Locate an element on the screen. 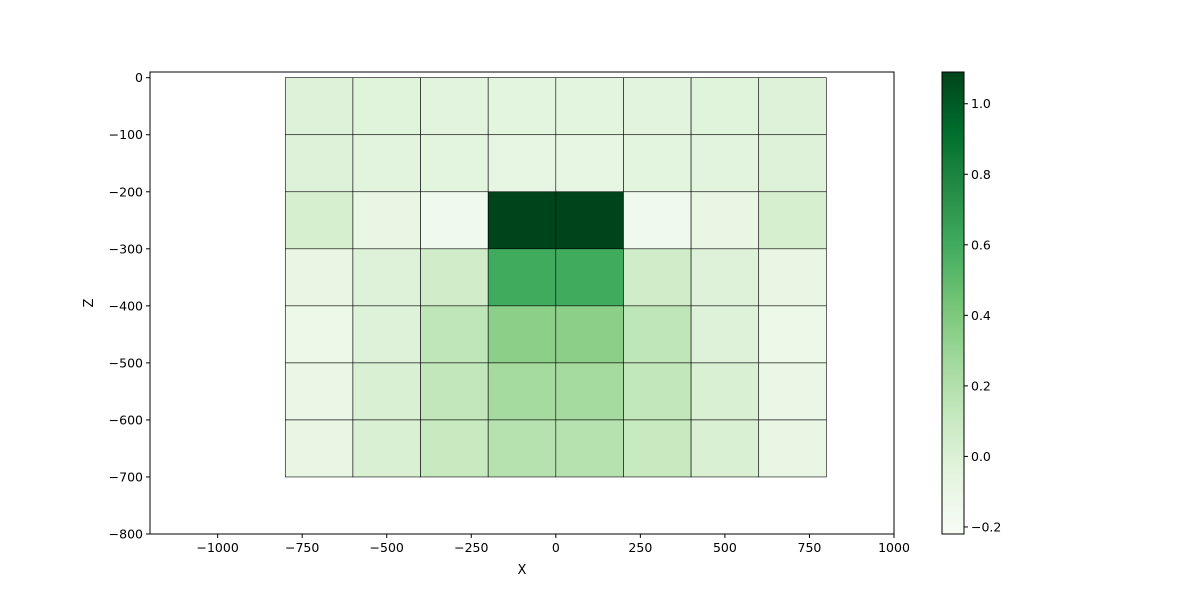 This screenshot has width=1200, height=600. y-axis: 0 −100 −200 −300 −400 −500 −600 −700 −800 is located at coordinates (129, 306).